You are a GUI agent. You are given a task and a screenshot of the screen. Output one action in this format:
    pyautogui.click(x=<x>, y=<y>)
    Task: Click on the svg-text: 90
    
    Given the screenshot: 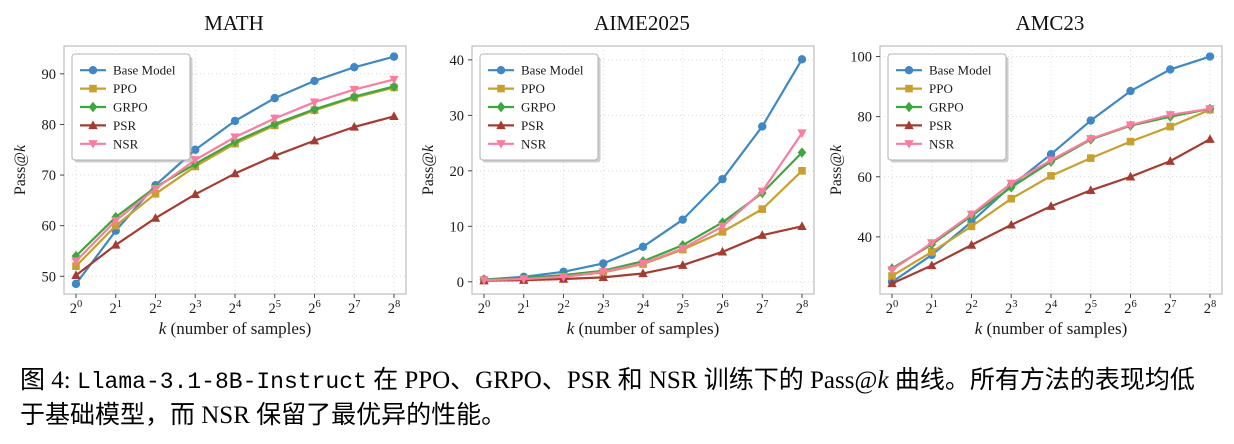 What is the action you would take?
    pyautogui.click(x=49, y=75)
    